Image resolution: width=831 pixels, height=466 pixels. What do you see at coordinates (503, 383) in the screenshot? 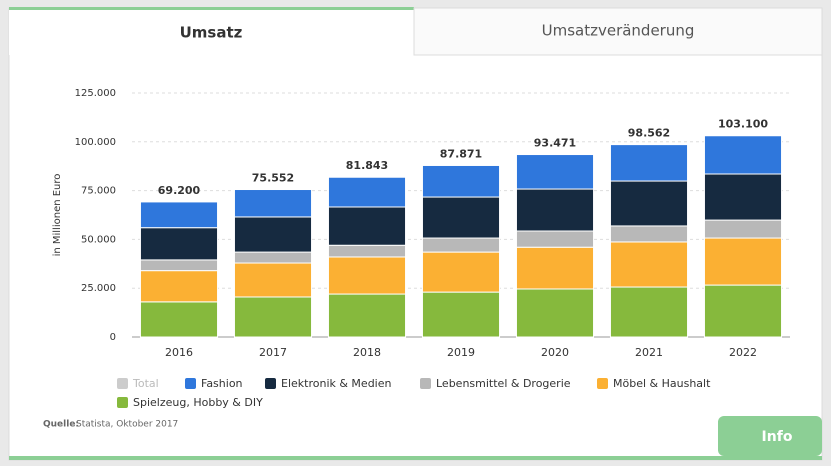
I see `legend-label: Lebensmittel & Drogerie` at bounding box center [503, 383].